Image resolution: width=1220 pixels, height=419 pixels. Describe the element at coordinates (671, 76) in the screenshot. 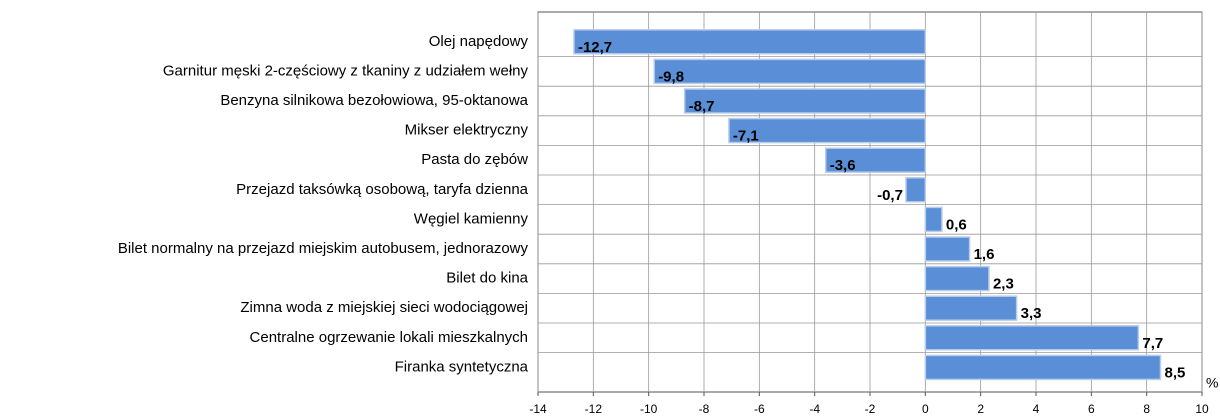

I see `value-label: -9,8` at that location.